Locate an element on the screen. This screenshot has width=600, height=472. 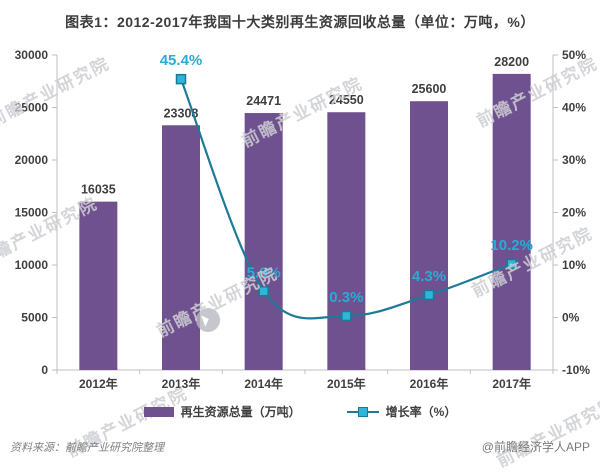
right-axis-tick-label: 40% is located at coordinates (574, 108).